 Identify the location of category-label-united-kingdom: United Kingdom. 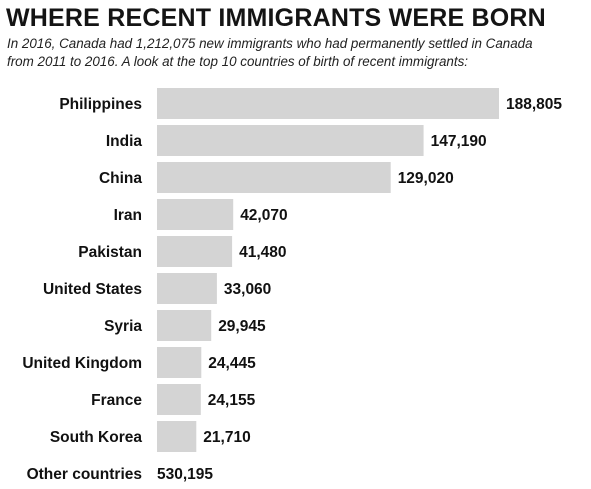
(82, 363).